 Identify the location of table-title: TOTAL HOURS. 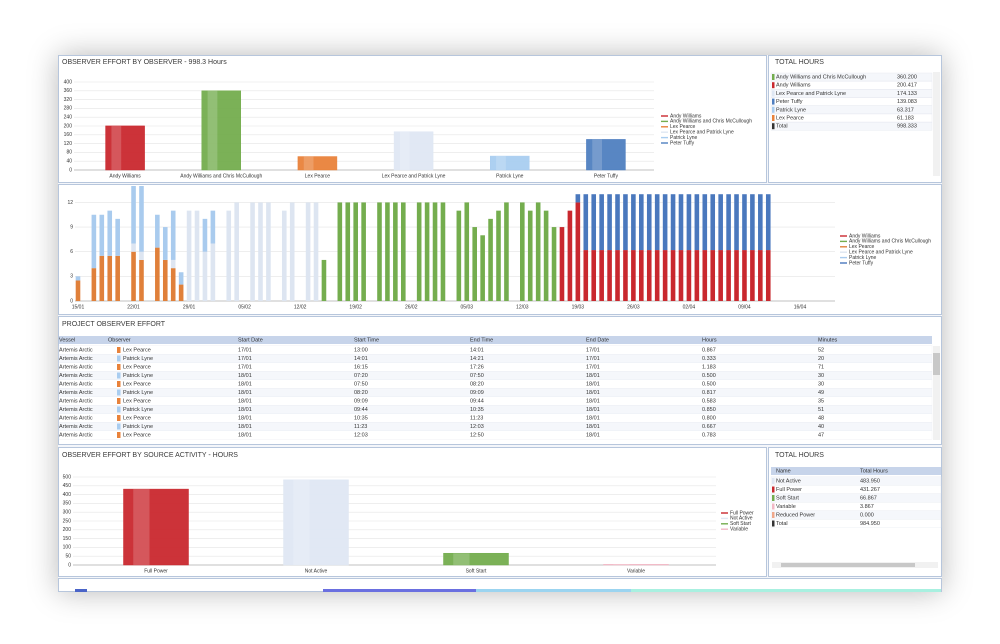
(799, 62).